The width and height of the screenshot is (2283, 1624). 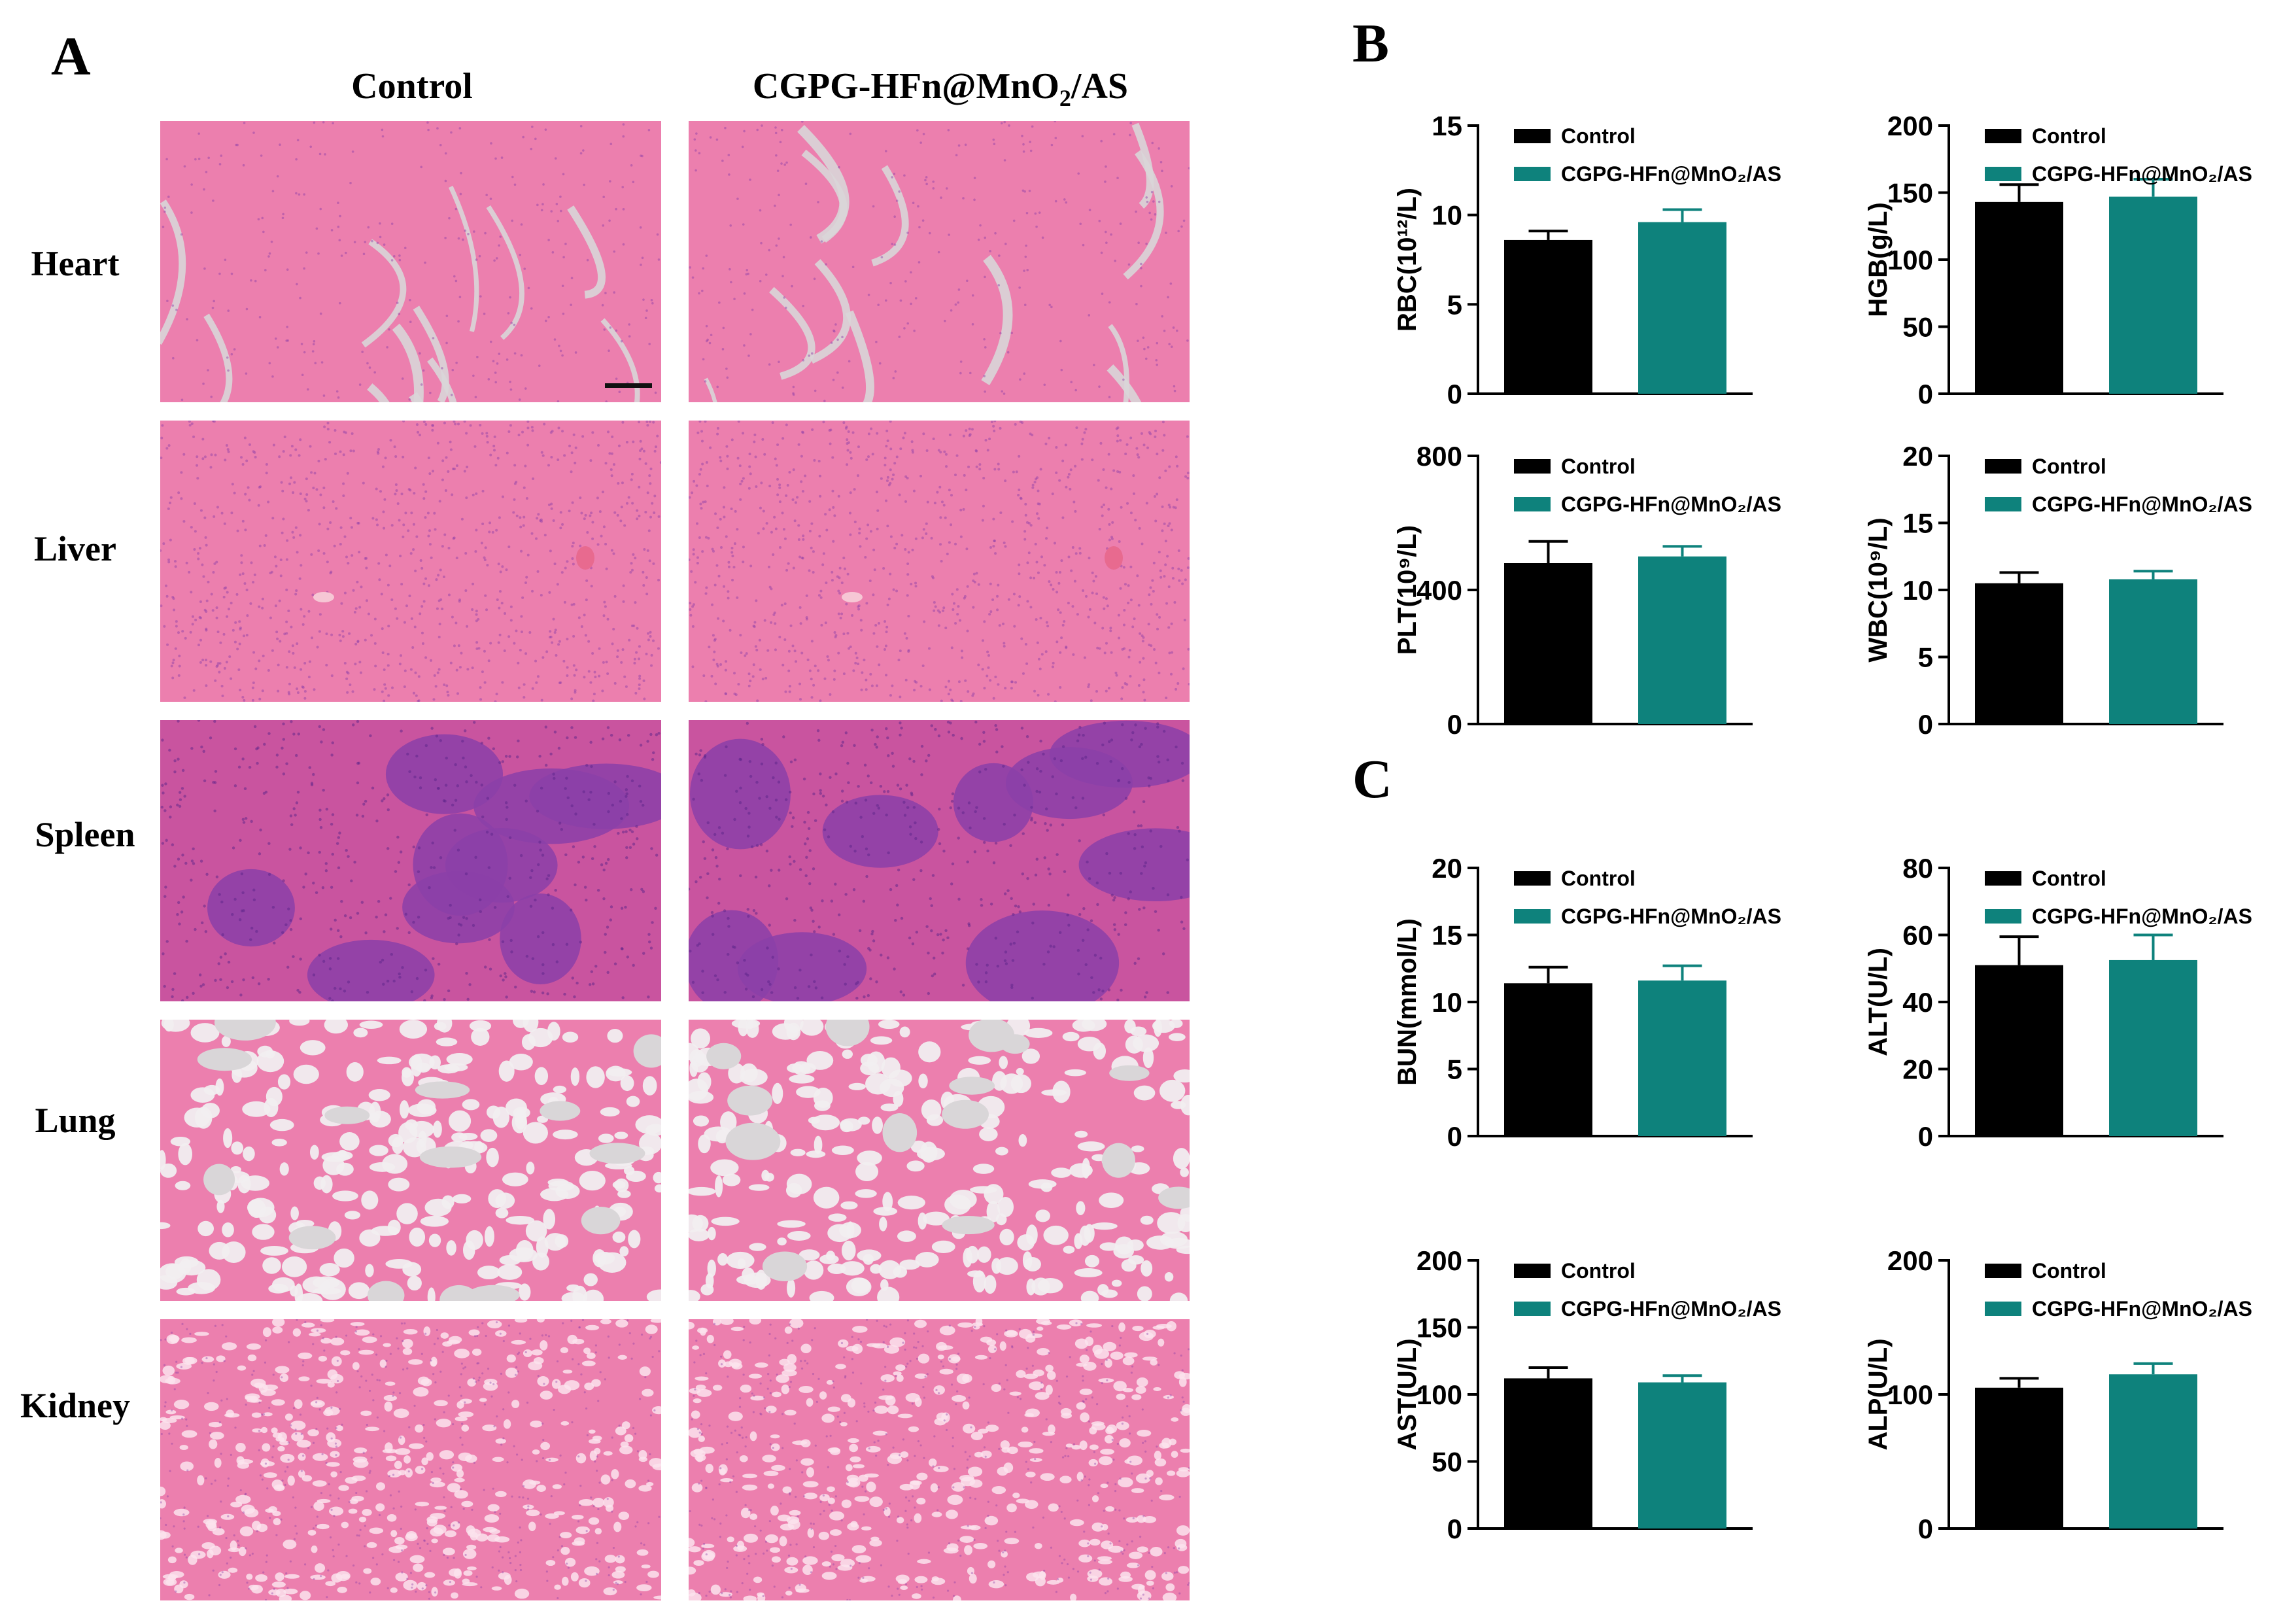 What do you see at coordinates (75, 1120) in the screenshot?
I see `row-label-lung: Lung` at bounding box center [75, 1120].